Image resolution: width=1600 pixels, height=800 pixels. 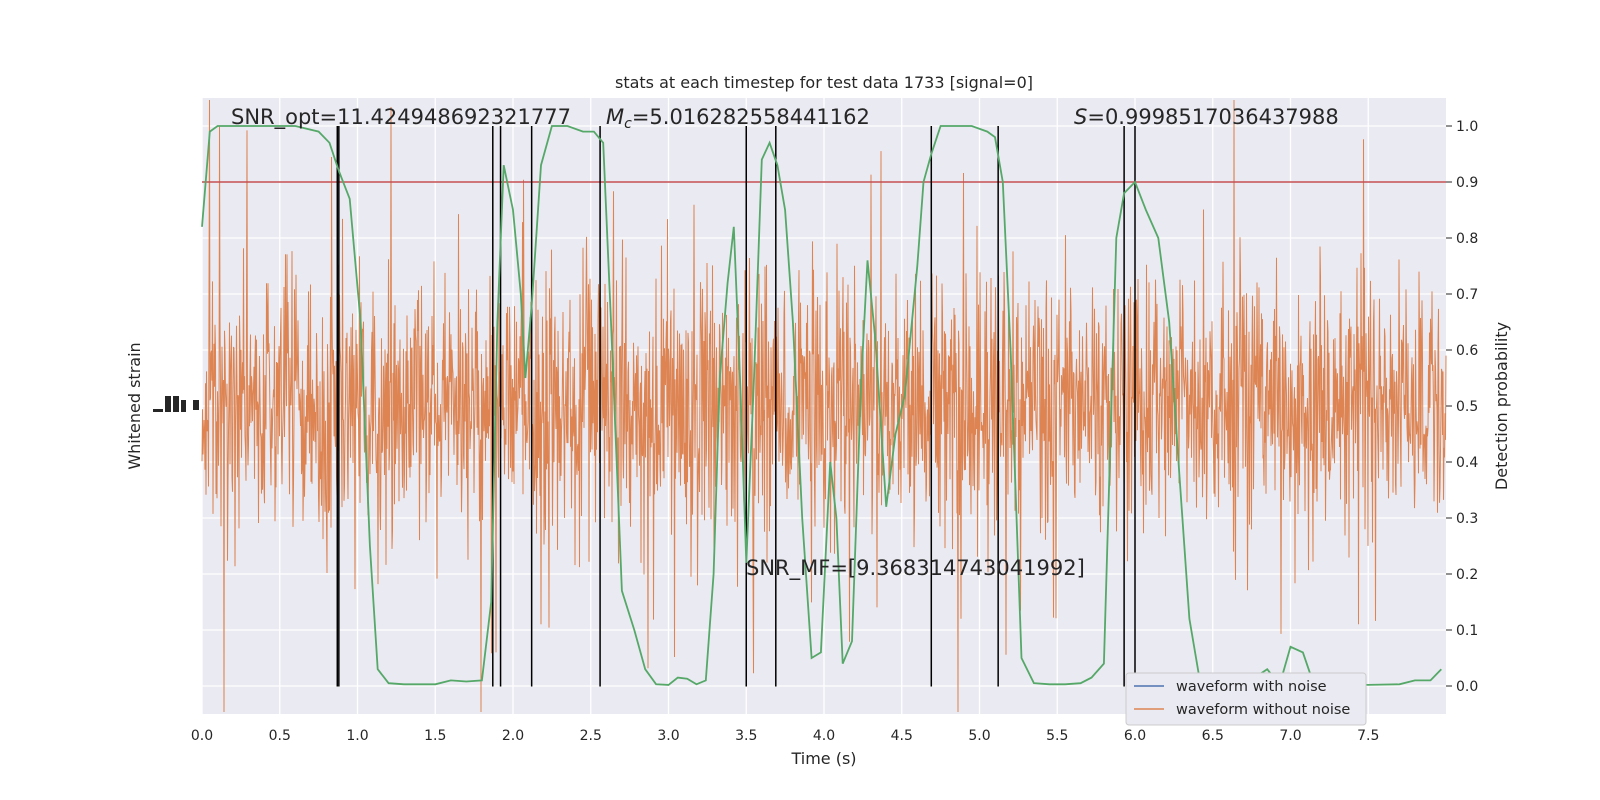 What do you see at coordinates (1135, 736) in the screenshot?
I see `x-tick-label: 6.0` at bounding box center [1135, 736].